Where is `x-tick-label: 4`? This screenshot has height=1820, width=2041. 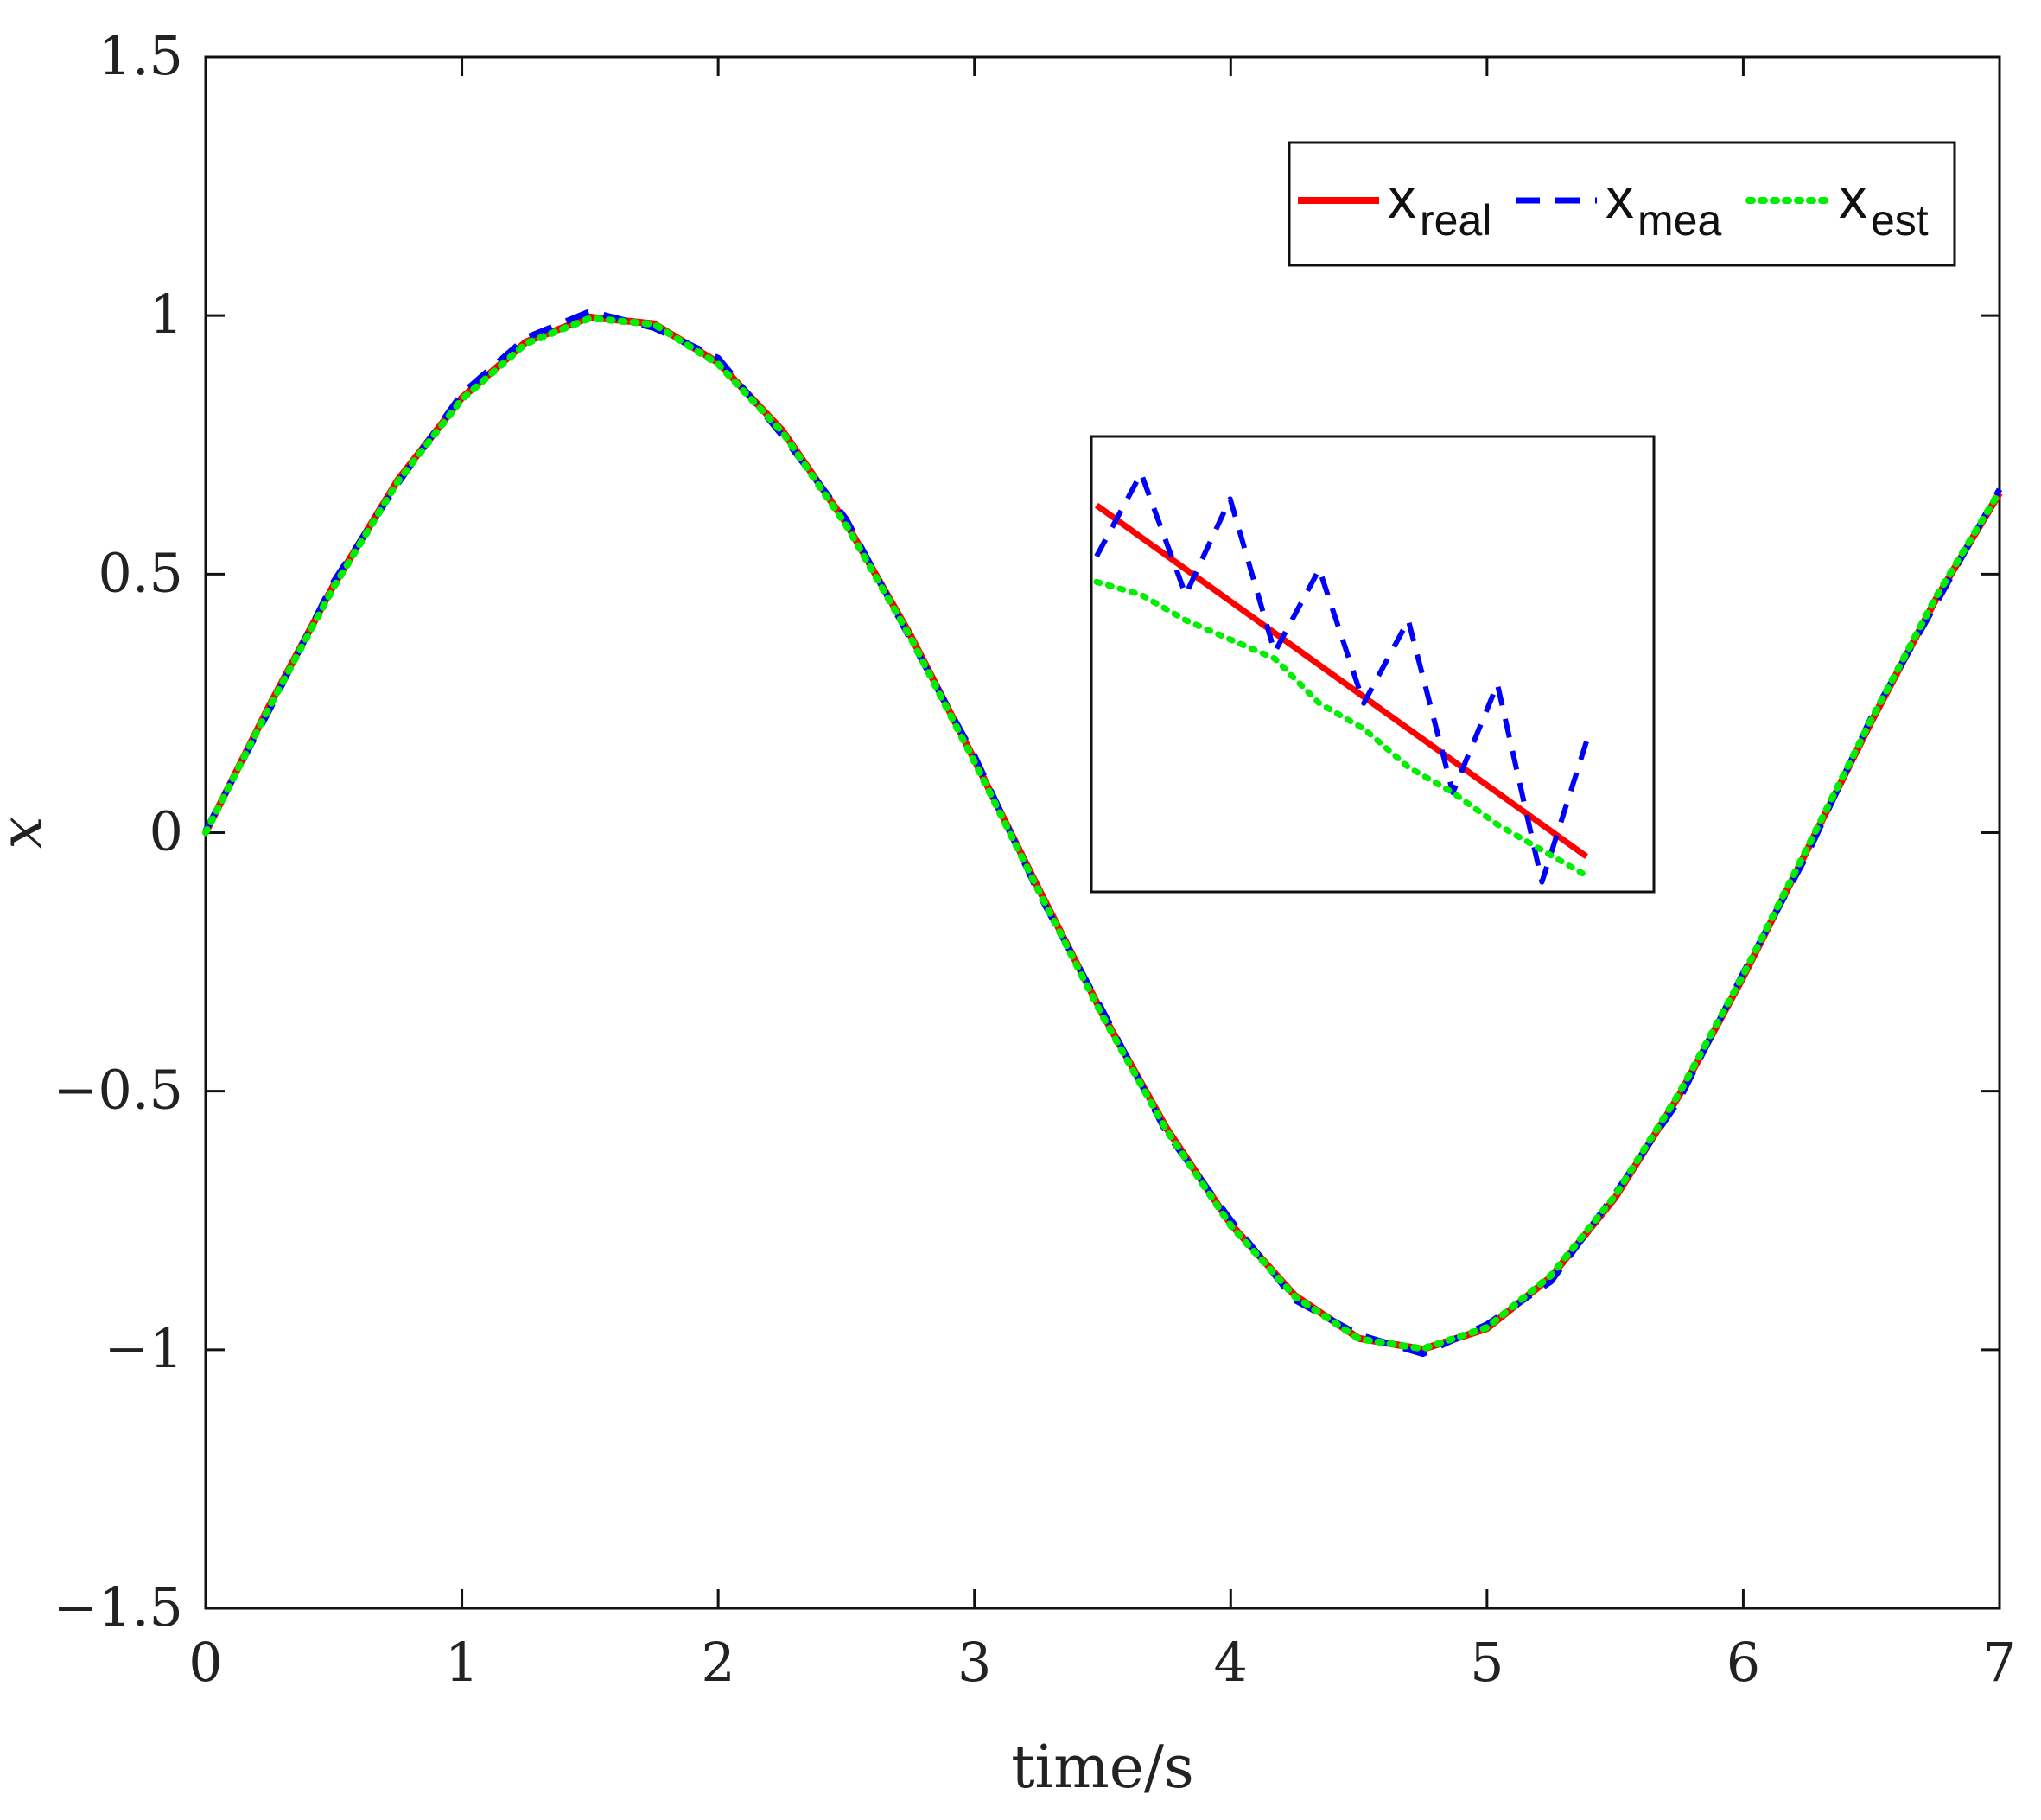
x-tick-label: 4 is located at coordinates (1231, 1662).